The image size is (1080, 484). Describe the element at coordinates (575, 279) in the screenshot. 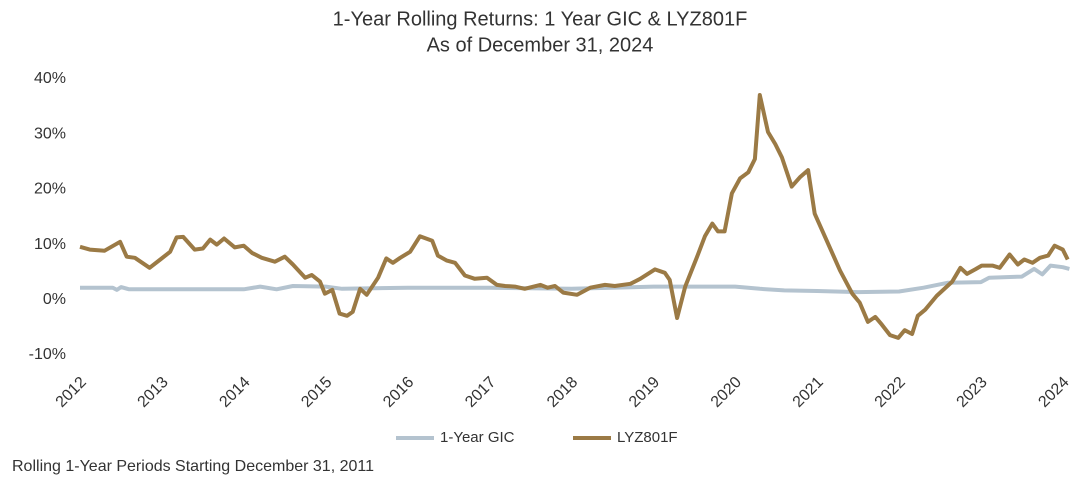

I see `series-line` at that location.